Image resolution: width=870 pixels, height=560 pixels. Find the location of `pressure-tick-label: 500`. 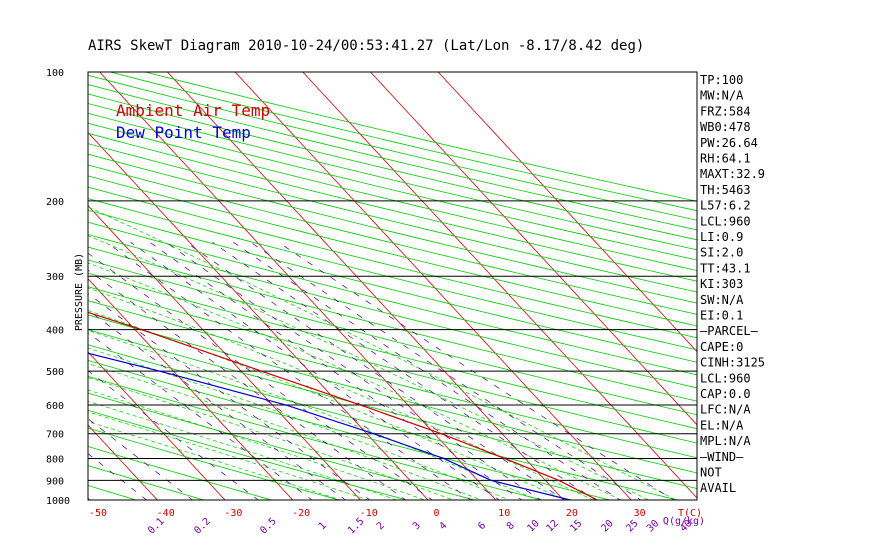

pressure-tick-label: 500 is located at coordinates (55, 372).